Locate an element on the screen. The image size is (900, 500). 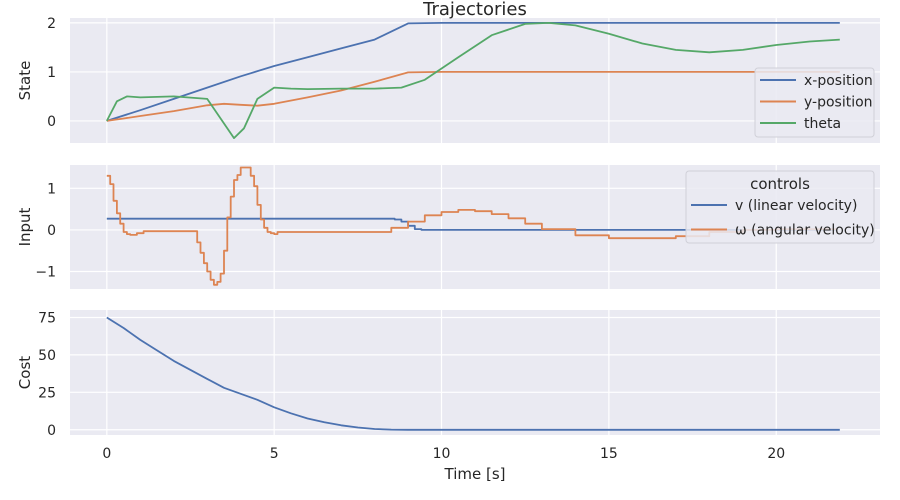
legend: x-position y-position theta is located at coordinates (814, 102).